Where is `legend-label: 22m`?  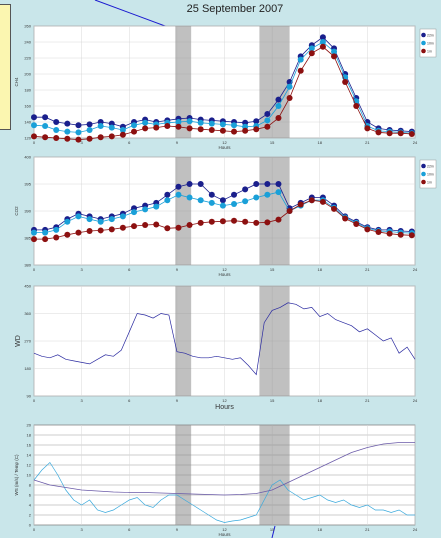 legend-label: 22m is located at coordinates (430, 35).